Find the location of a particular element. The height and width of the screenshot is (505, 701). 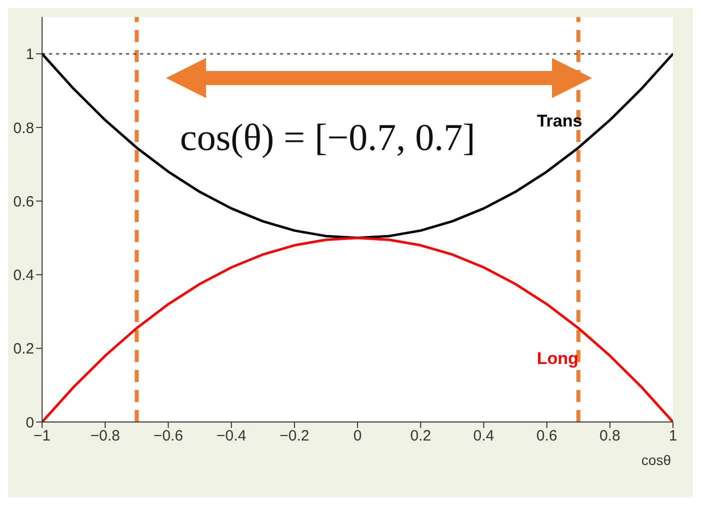

x-tick-label: 0.4 is located at coordinates (483, 436).